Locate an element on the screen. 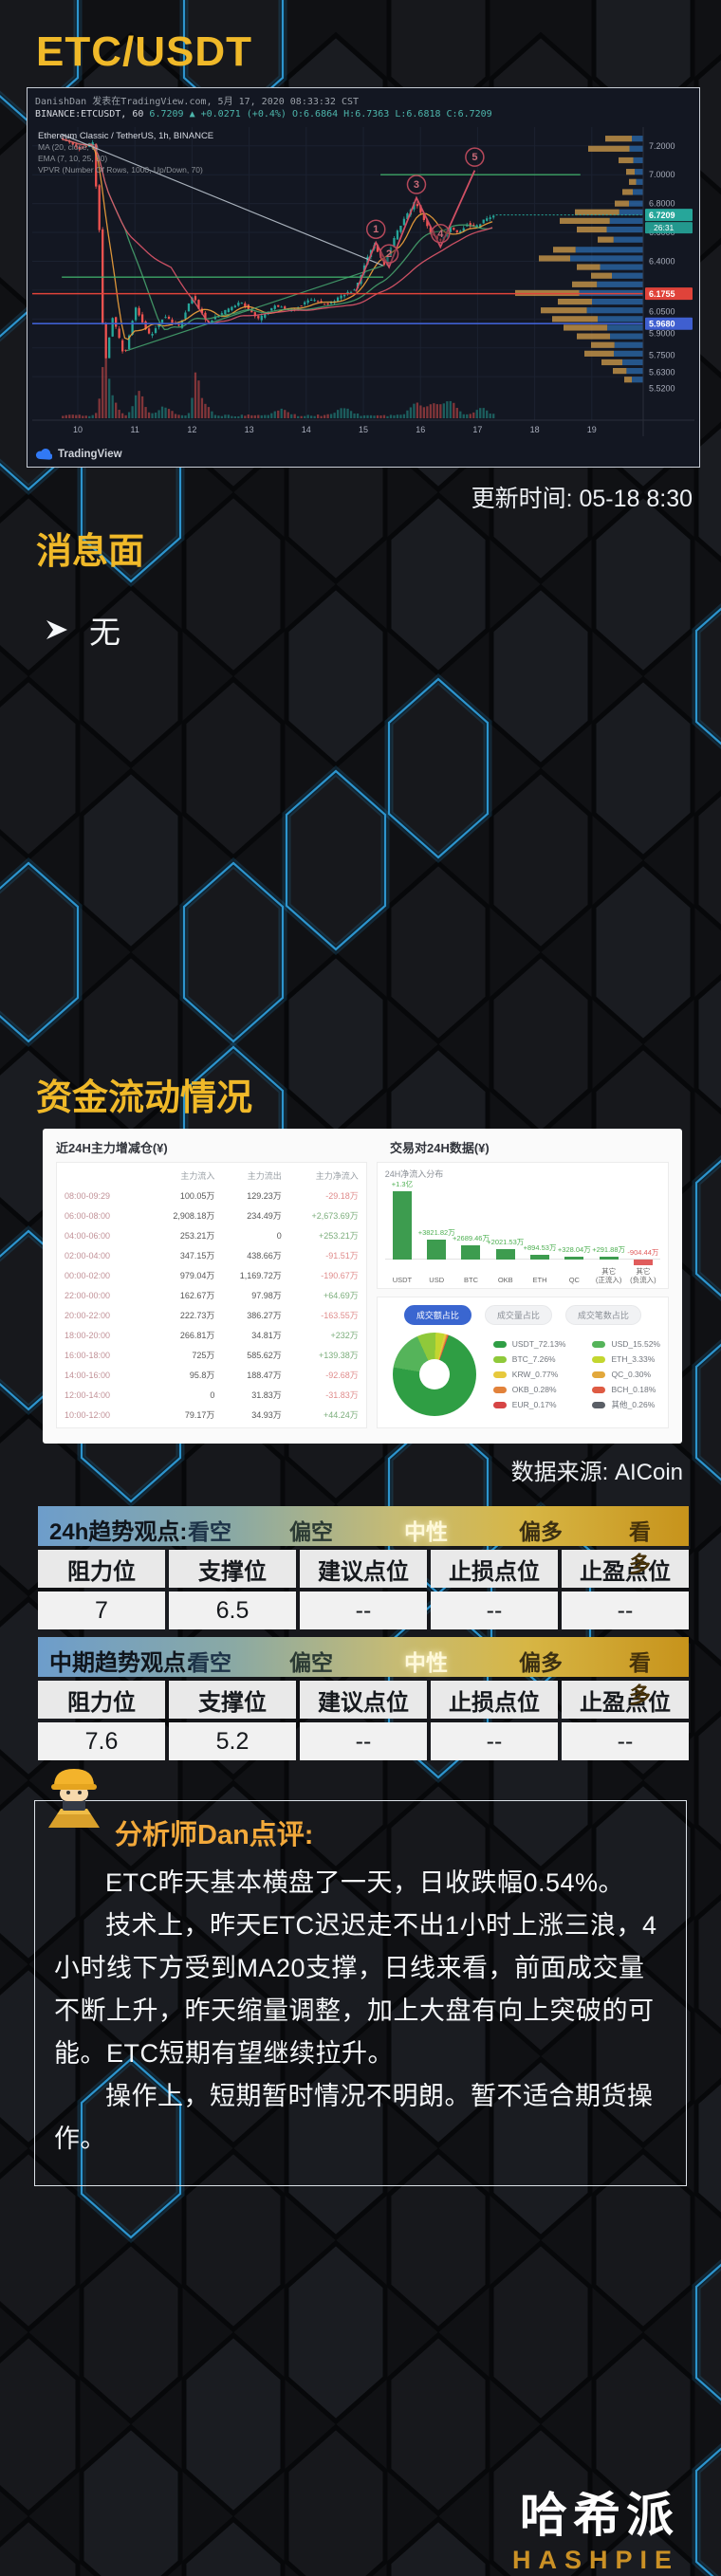  netflow-bar-column: +291.88万 其它 (正流入) is located at coordinates (608, 1233).